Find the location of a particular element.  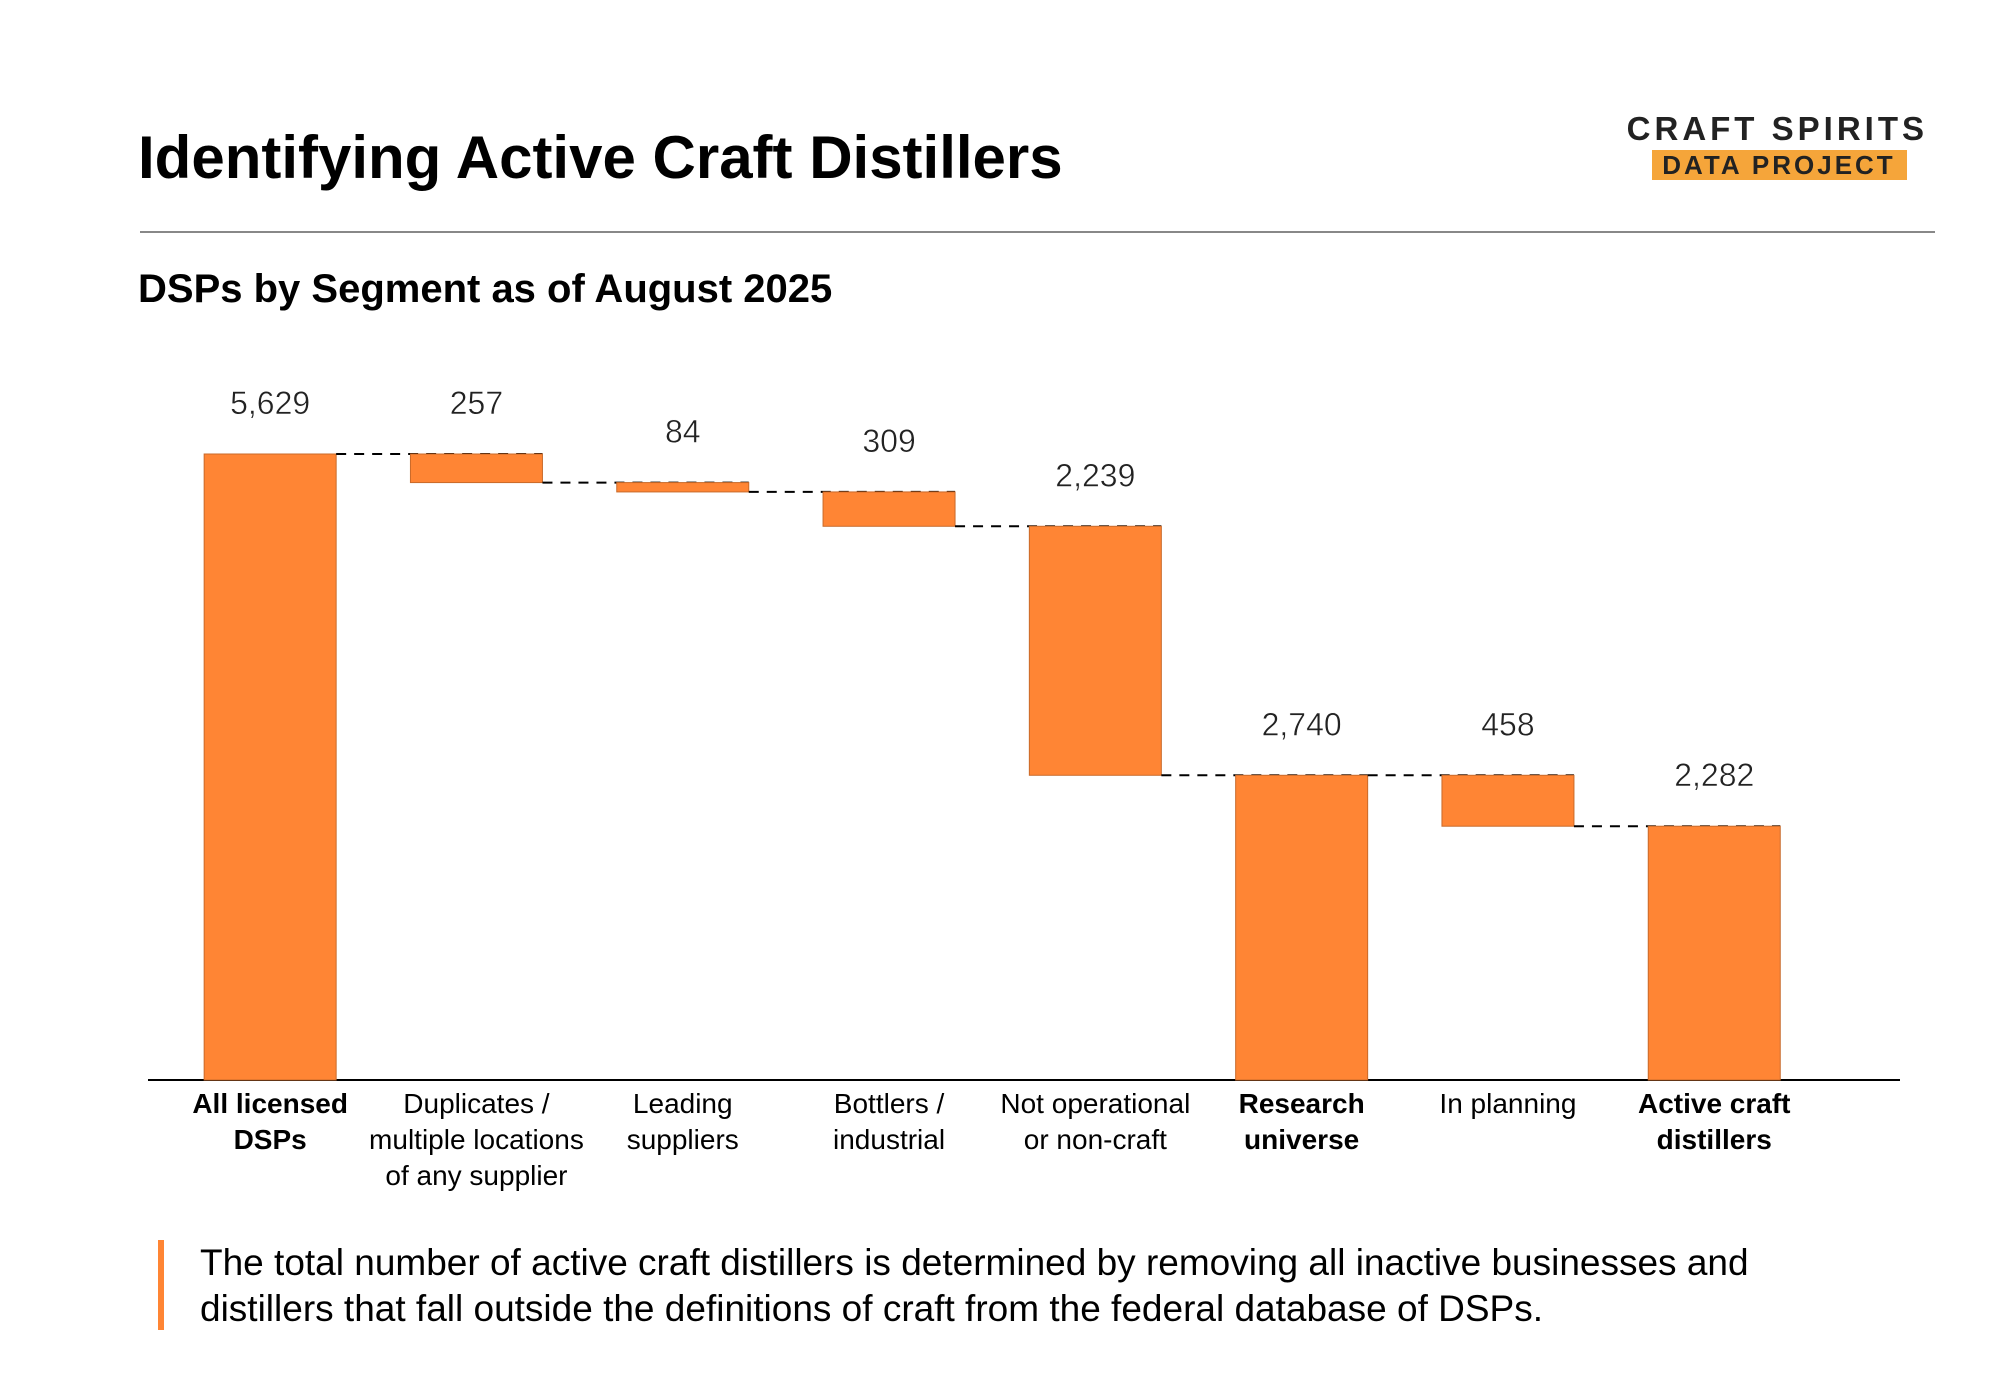

value-label: 309 is located at coordinates (888, 441).